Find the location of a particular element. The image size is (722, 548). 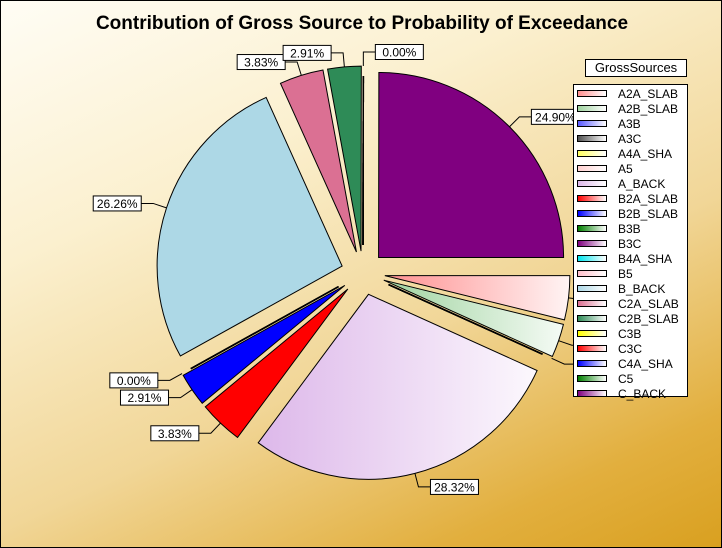

legend-label: B3C is located at coordinates (630, 244).